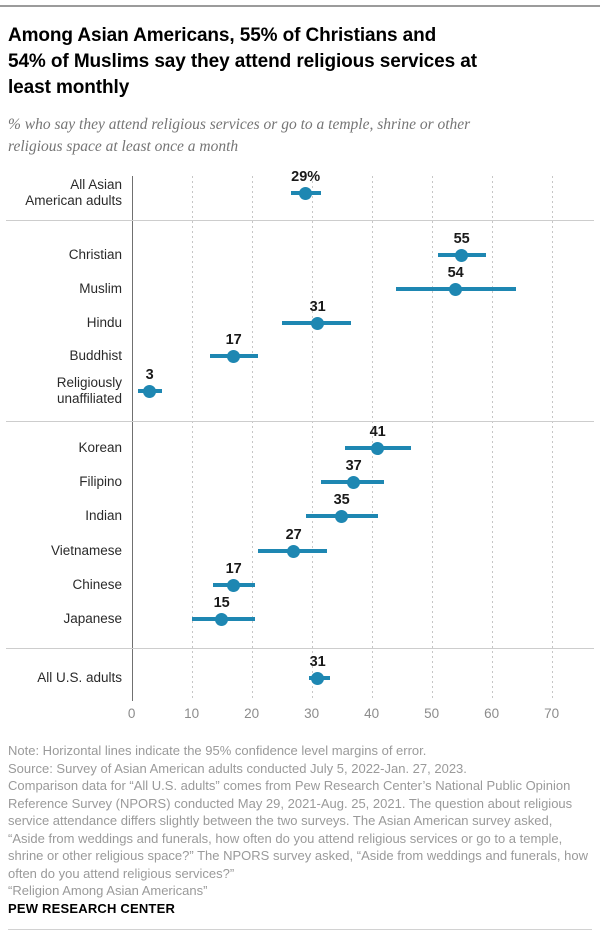 This screenshot has height=952, width=600. Describe the element at coordinates (95, 355) in the screenshot. I see `row-label: Buddhist` at that location.